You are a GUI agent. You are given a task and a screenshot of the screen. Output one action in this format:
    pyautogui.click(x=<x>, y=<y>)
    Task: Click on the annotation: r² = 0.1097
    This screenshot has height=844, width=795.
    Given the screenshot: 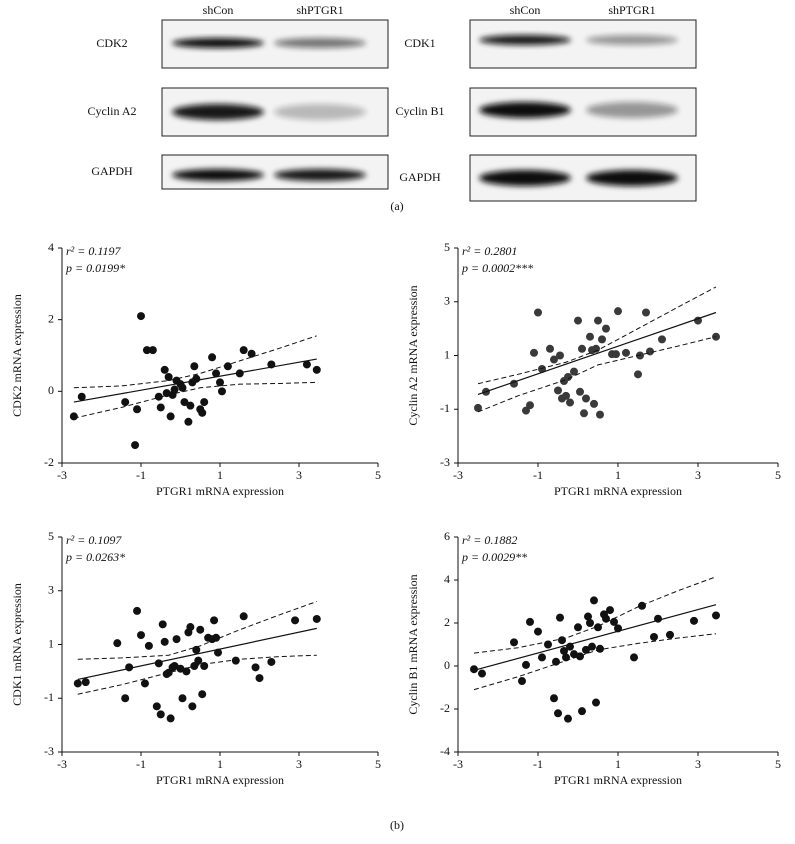 What is the action you would take?
    pyautogui.click(x=94, y=540)
    